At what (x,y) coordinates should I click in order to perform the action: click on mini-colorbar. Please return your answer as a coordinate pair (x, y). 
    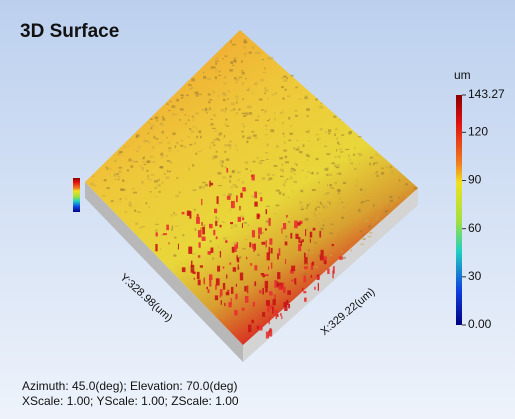
    Looking at the image, I should click on (76, 195).